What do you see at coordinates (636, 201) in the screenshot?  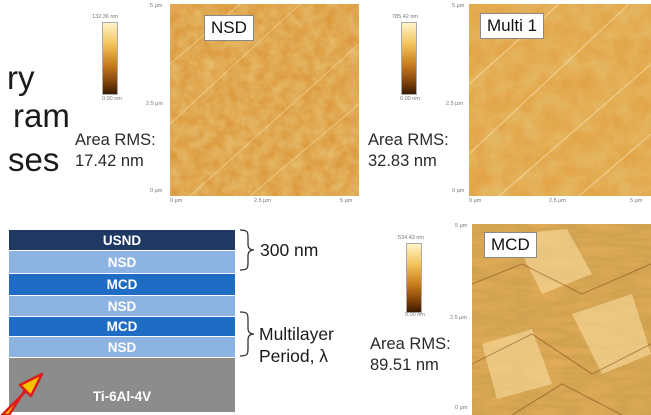 I see `multi1-x-right-tick: 5 µm` at bounding box center [636, 201].